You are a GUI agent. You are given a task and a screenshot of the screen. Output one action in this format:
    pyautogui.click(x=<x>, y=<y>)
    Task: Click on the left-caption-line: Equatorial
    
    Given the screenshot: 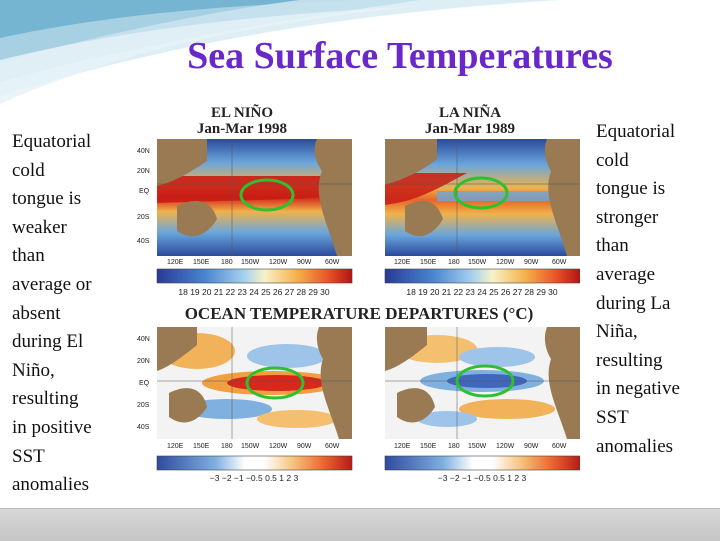 What is the action you would take?
    pyautogui.click(x=52, y=141)
    